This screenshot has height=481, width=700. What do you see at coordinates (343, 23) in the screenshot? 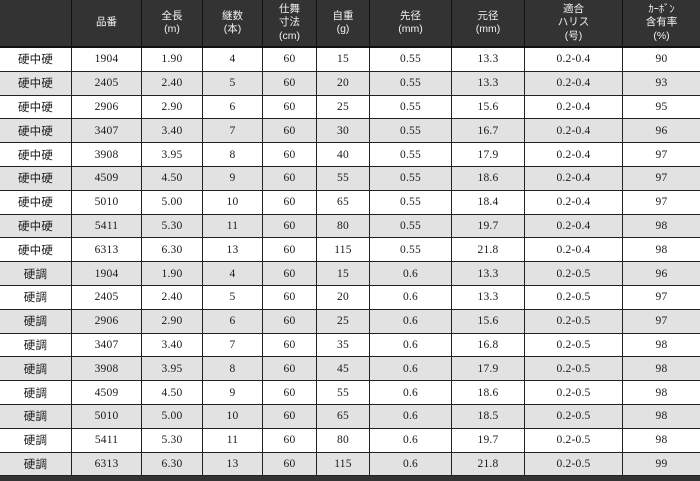
I see `column-header-weight: 自重 (g)` at bounding box center [343, 23].